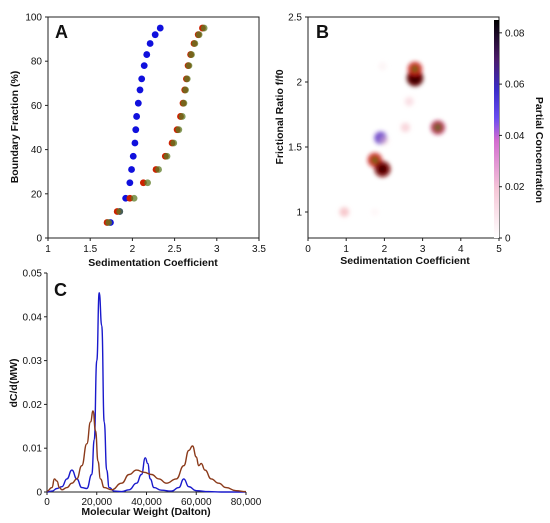 This screenshot has width=550, height=523. I want to click on panel-a-x-tick-label: 3, so click(217, 249).